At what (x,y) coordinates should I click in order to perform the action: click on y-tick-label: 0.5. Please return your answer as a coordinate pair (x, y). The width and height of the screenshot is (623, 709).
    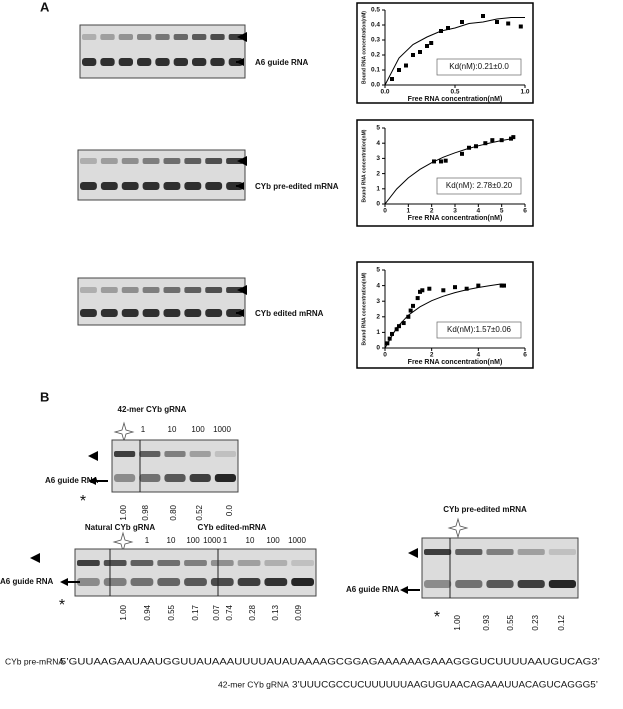
    Looking at the image, I should click on (375, 10).